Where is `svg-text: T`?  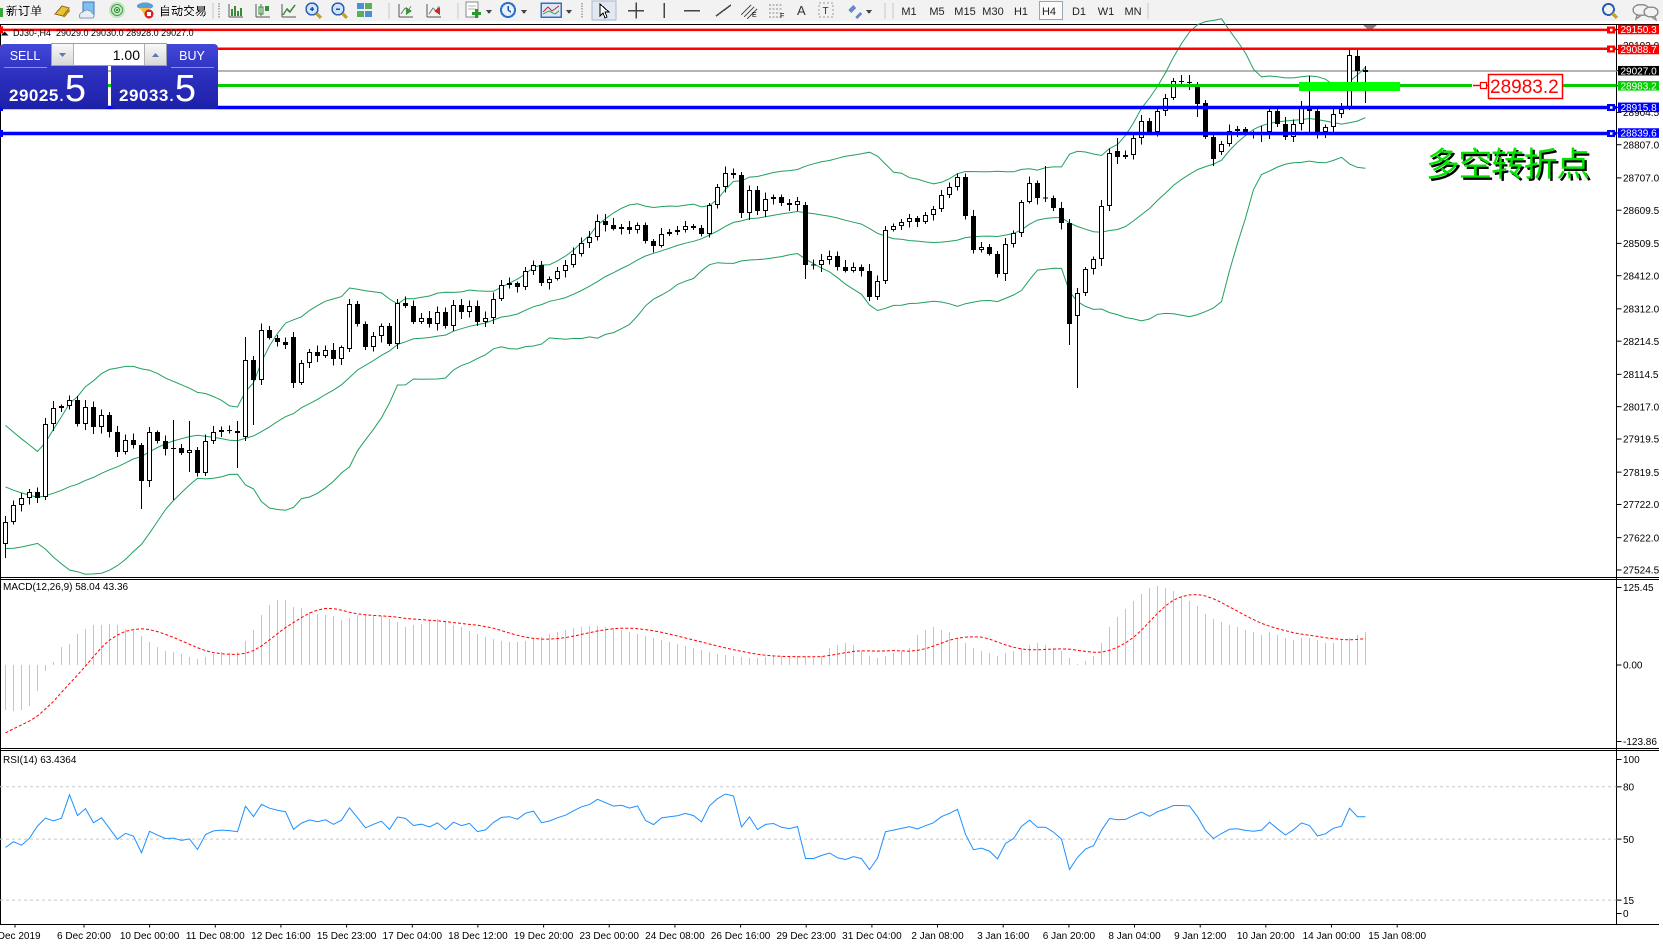
svg-text: T is located at coordinates (826, 11).